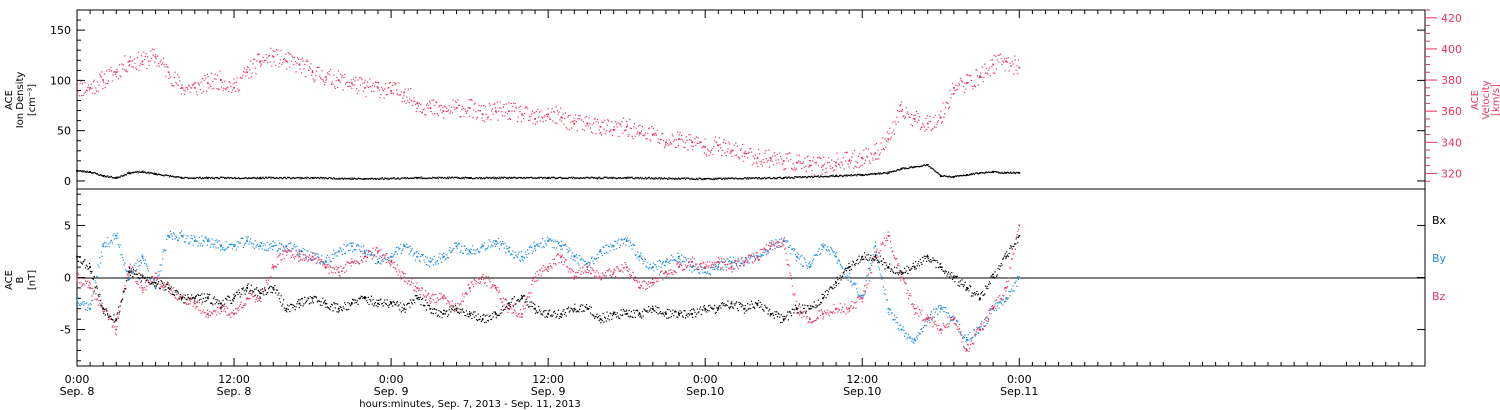 The image size is (1500, 410). Describe the element at coordinates (260, 178) in the screenshot. I see `density-point` at that location.